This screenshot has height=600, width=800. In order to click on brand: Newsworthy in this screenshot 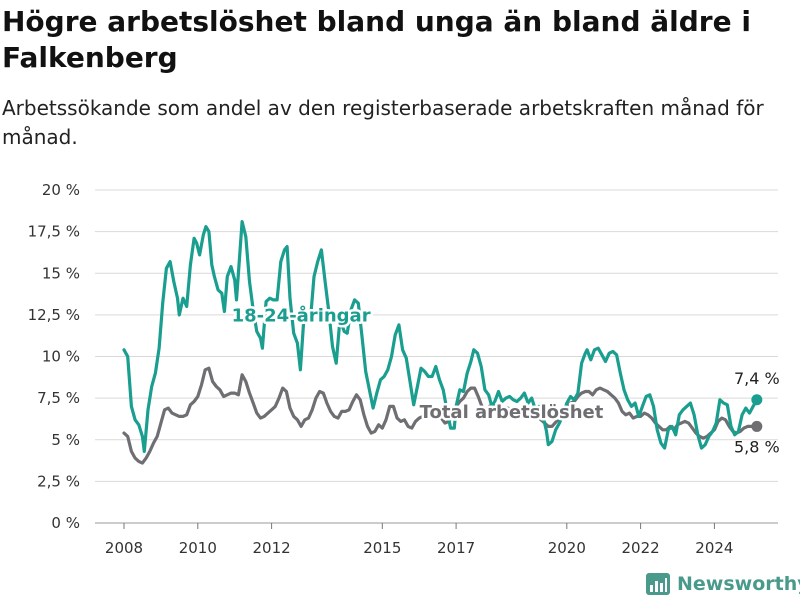, I will do `click(722, 584)`.